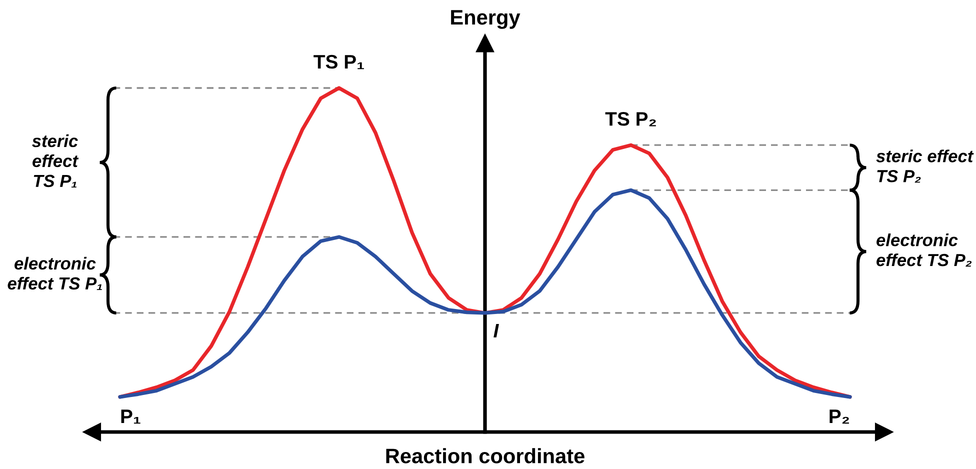  What do you see at coordinates (630, 119) in the screenshot?
I see `annotation: TS P₂` at bounding box center [630, 119].